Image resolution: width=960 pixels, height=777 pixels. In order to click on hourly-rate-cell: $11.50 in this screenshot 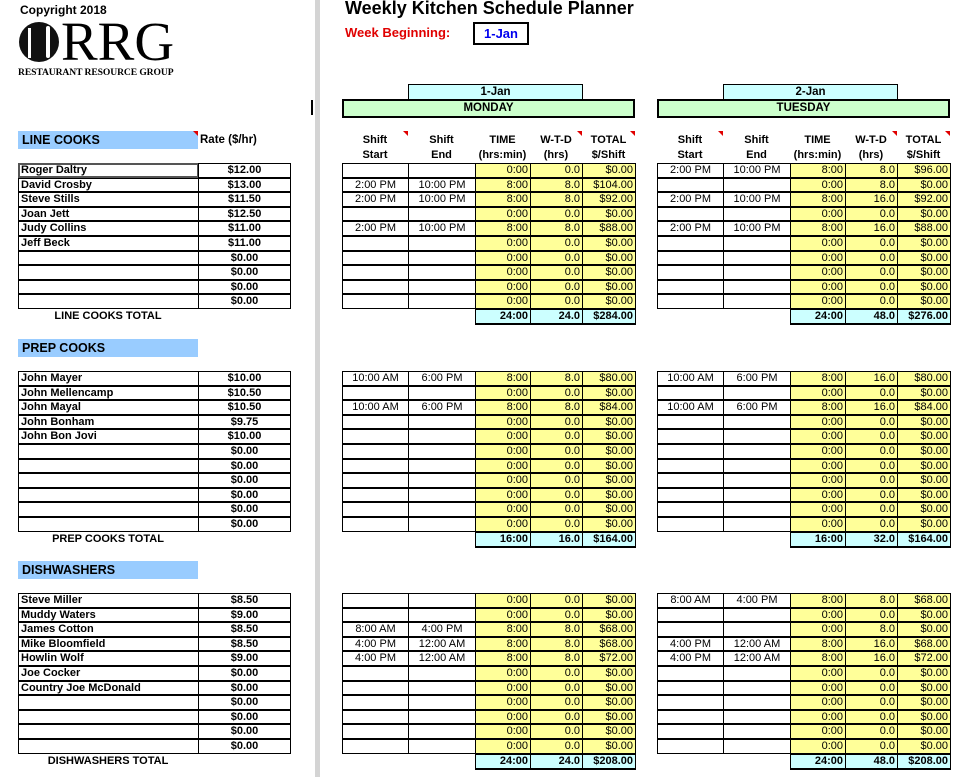, I will do `click(244, 199)`.